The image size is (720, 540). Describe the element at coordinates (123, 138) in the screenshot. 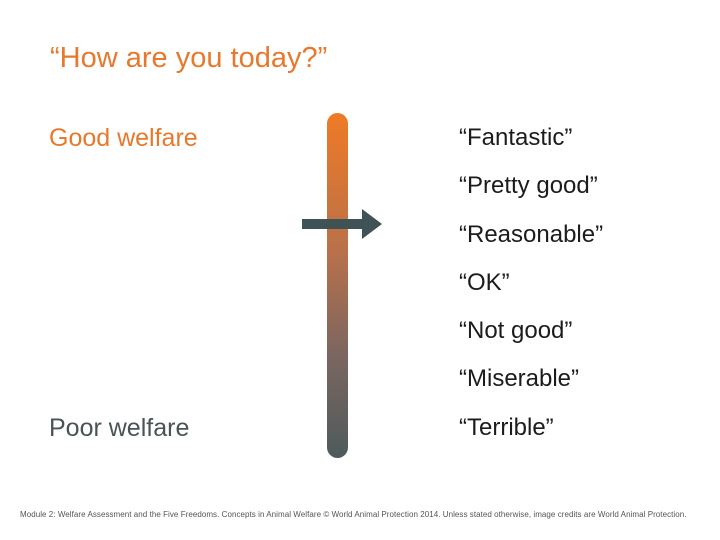

I see `good-welfare-label: Good welfare` at that location.